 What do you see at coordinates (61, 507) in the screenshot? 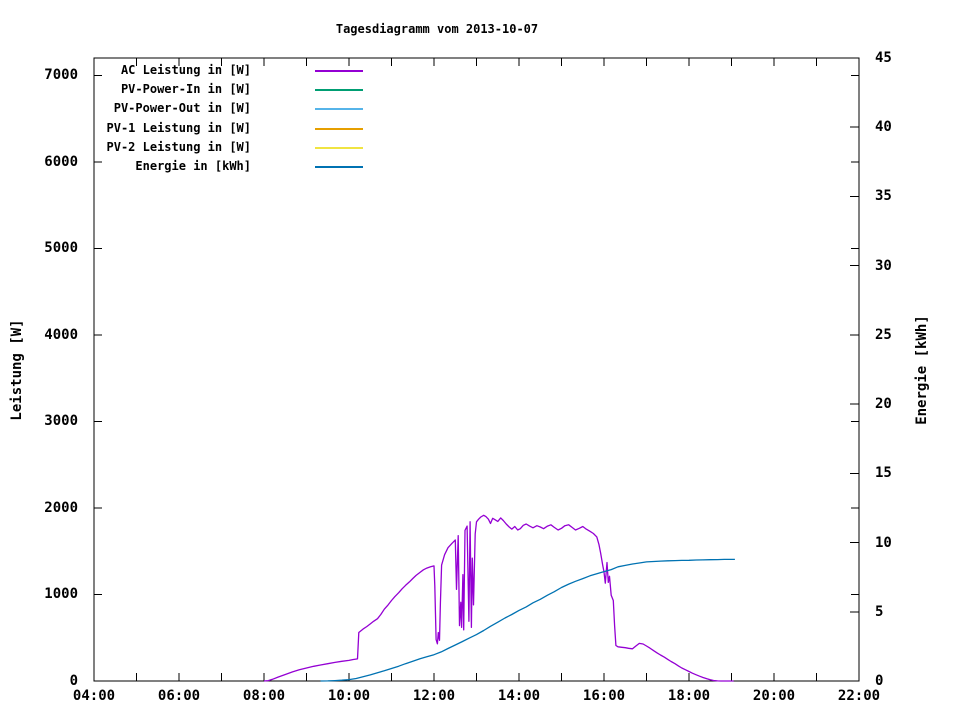
I see `y-tick-label: 2000` at bounding box center [61, 507].